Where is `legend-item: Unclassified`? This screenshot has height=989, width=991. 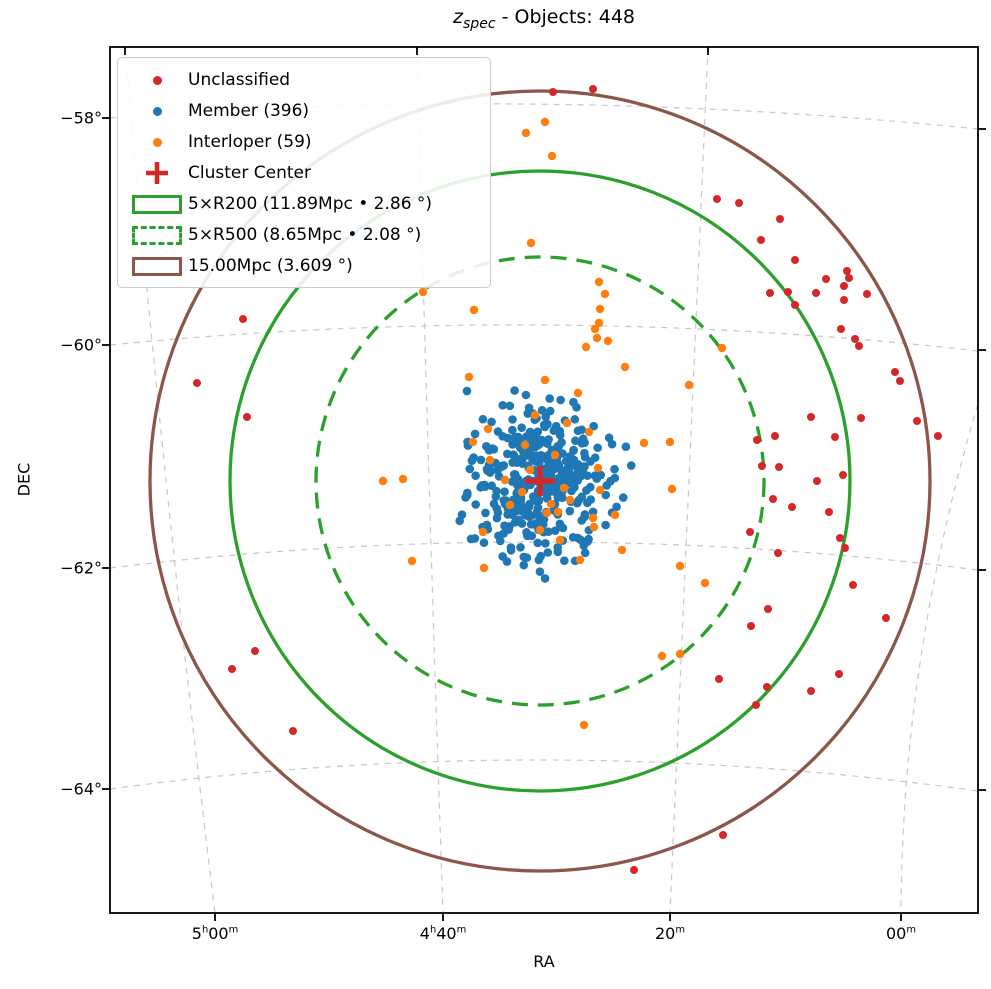
legend-item: Unclassified is located at coordinates (303, 80).